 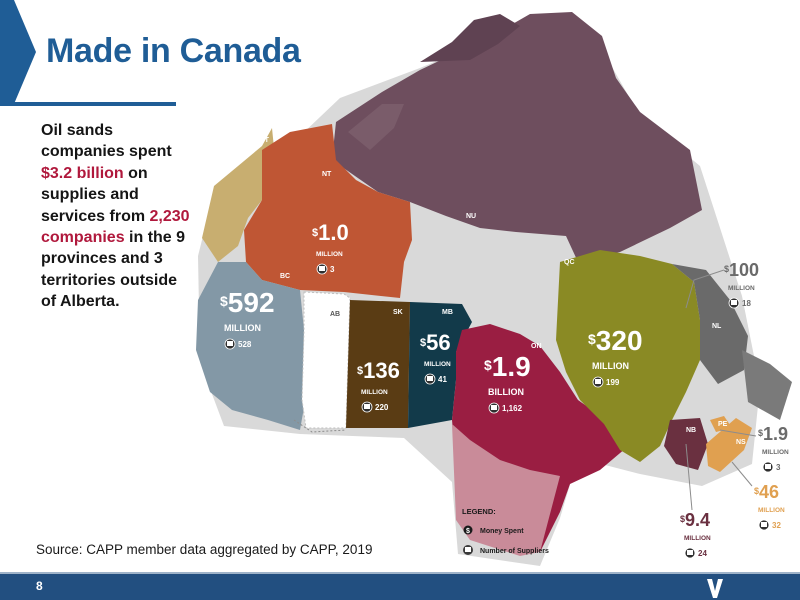 I want to click on amount-value-sk: 136, so click(x=381, y=370).